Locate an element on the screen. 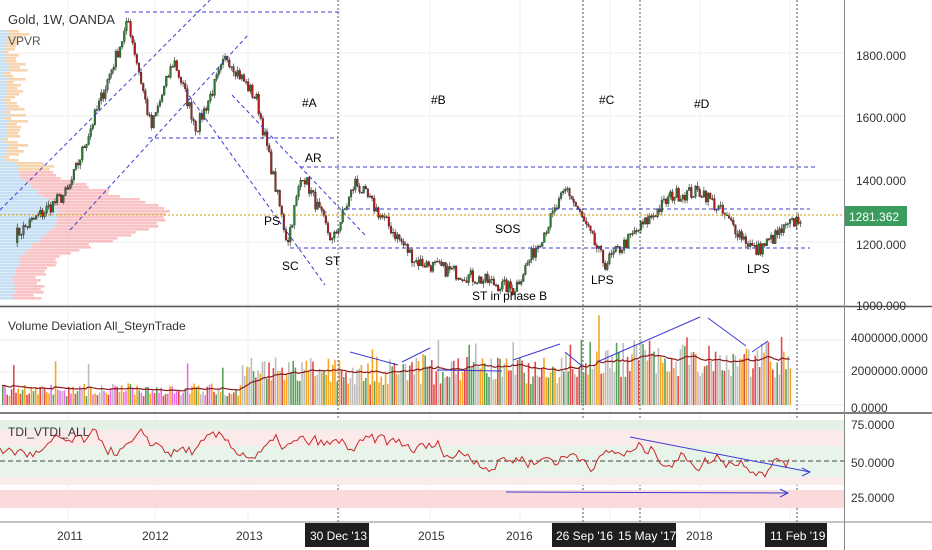 The width and height of the screenshot is (932, 550). tdi-axis: 75.0000 50.0000 25.0000 is located at coordinates (873, 461).